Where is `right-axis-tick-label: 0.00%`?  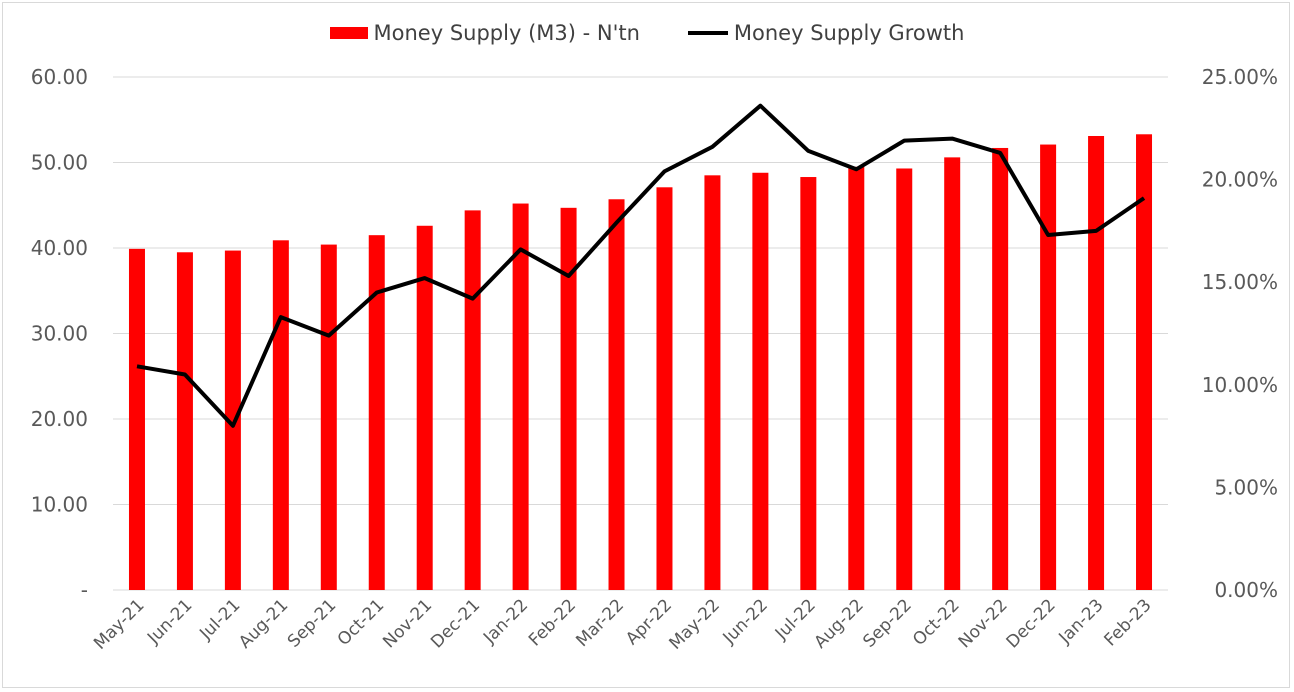 right-axis-tick-label: 0.00% is located at coordinates (1246, 590).